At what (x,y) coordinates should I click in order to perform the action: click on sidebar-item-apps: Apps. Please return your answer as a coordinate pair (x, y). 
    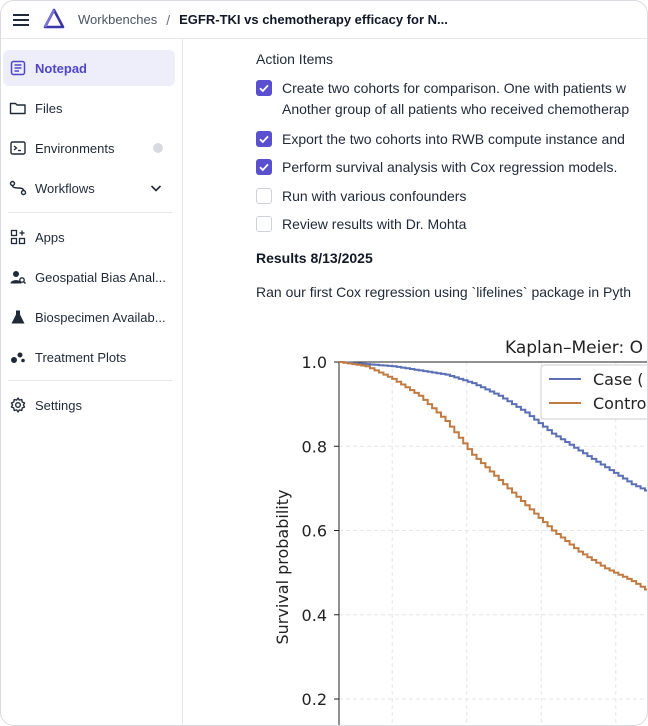
    Looking at the image, I should click on (89, 237).